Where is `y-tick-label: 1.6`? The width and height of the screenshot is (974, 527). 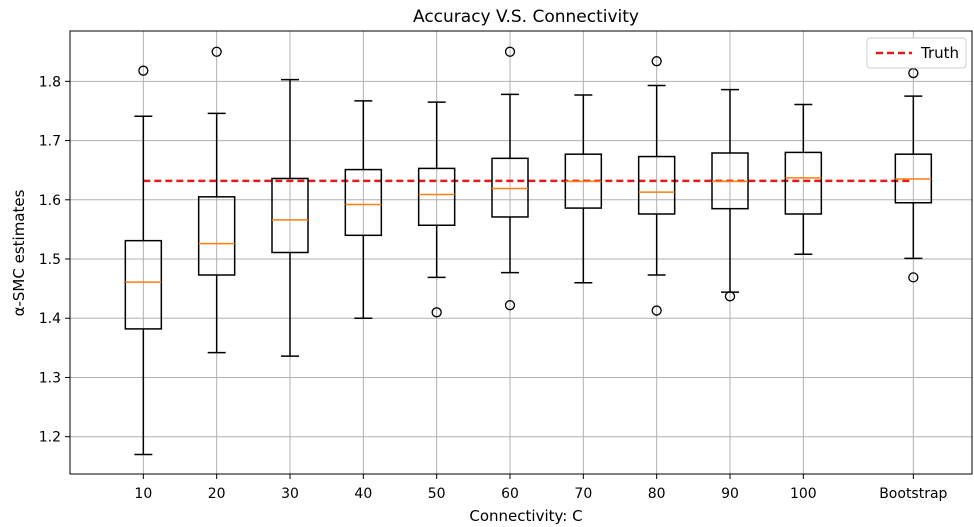 y-tick-label: 1.6 is located at coordinates (50, 201).